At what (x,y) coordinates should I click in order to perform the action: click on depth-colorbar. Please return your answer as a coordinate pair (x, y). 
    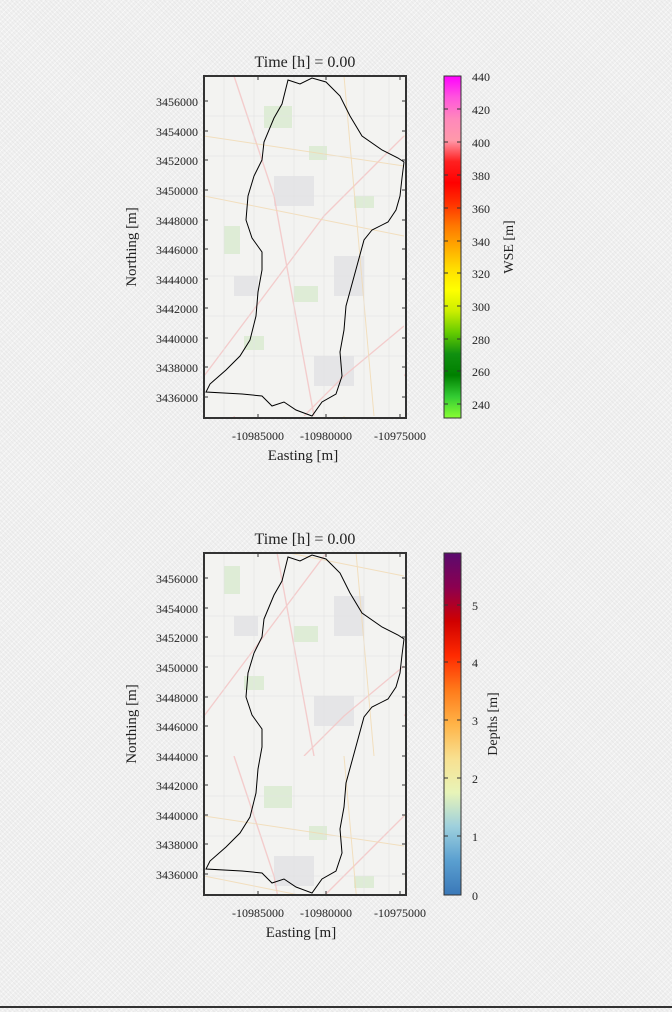
    Looking at the image, I should click on (452, 724).